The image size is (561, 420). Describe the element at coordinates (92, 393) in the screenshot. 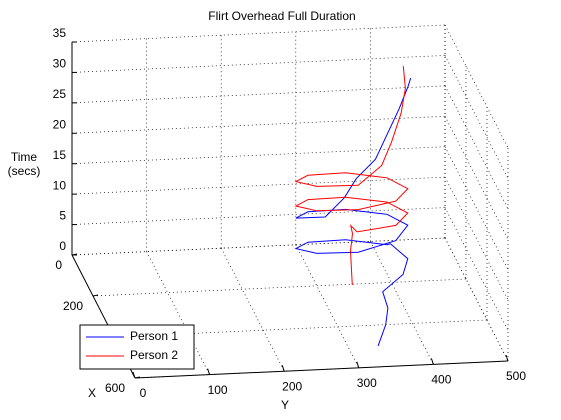

I see `x-axis-label: X` at that location.